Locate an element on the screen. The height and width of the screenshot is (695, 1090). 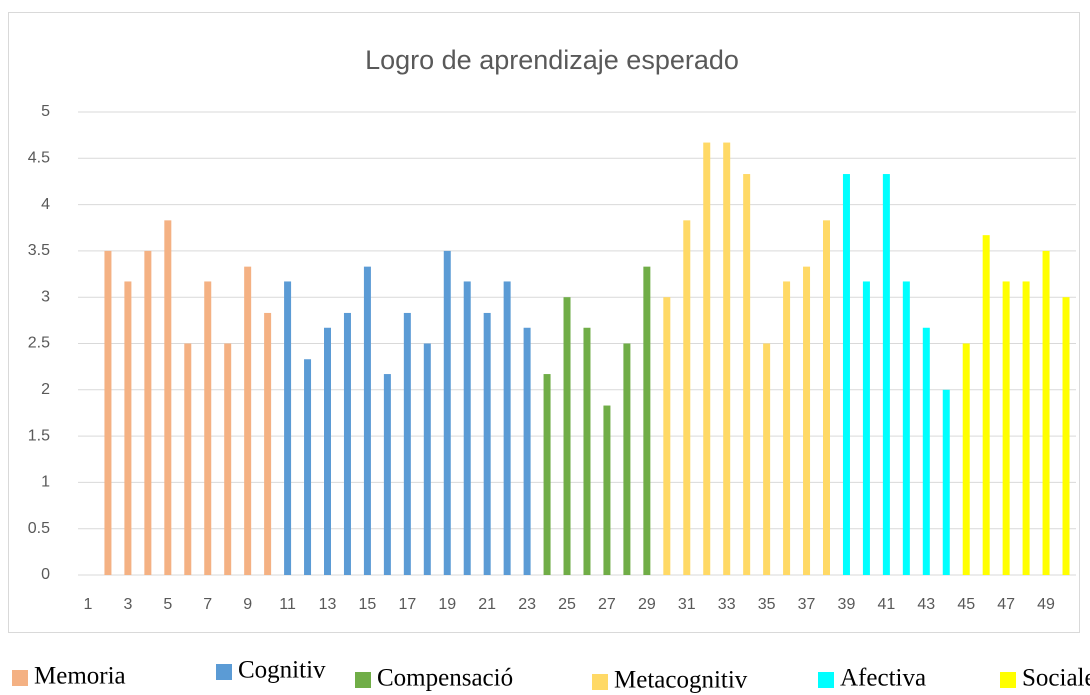
y-tick-label: 1 is located at coordinates (45, 482).